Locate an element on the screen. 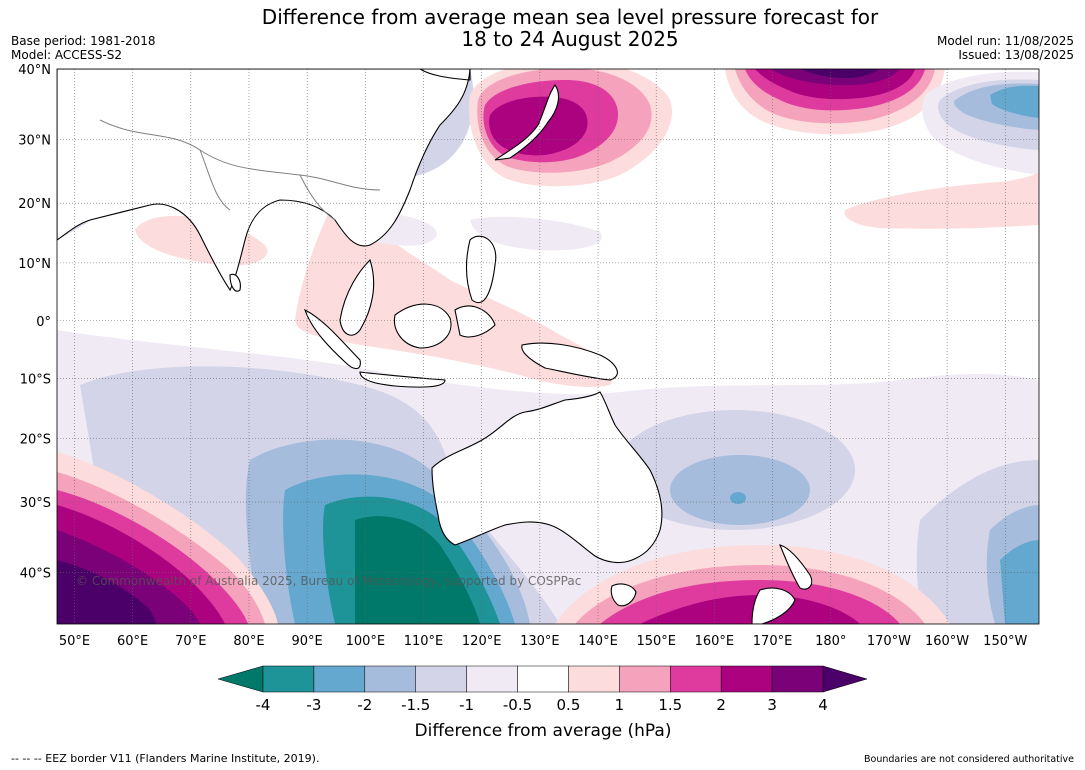  colorbar-tick-label: 1 is located at coordinates (620, 705).